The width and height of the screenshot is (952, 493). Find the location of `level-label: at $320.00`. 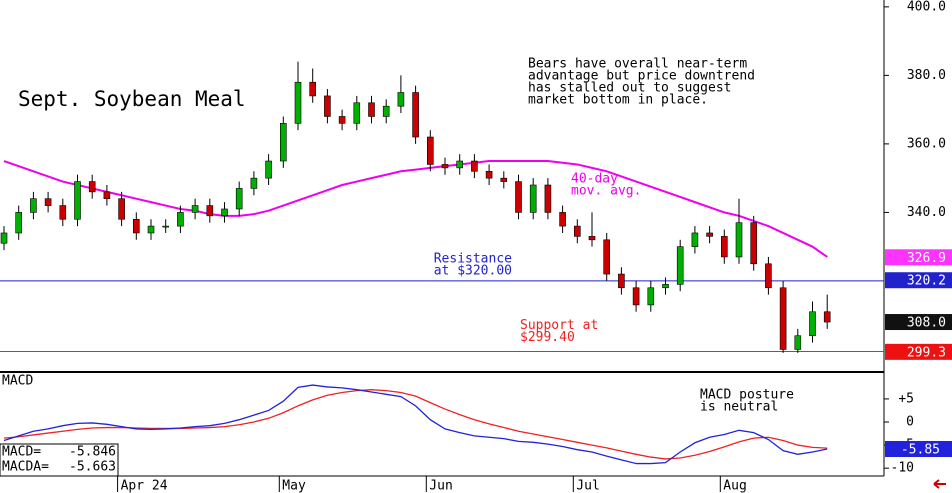

level-label: at $320.00 is located at coordinates (473, 270).